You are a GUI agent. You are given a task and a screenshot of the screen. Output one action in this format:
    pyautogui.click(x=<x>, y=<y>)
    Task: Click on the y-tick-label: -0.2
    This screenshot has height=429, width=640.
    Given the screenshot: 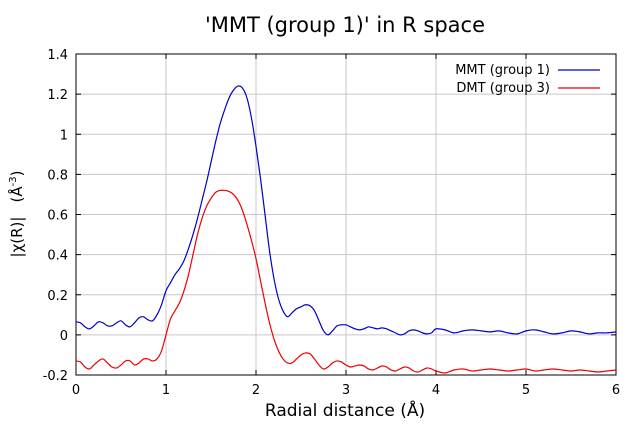 What is the action you would take?
    pyautogui.click(x=55, y=376)
    